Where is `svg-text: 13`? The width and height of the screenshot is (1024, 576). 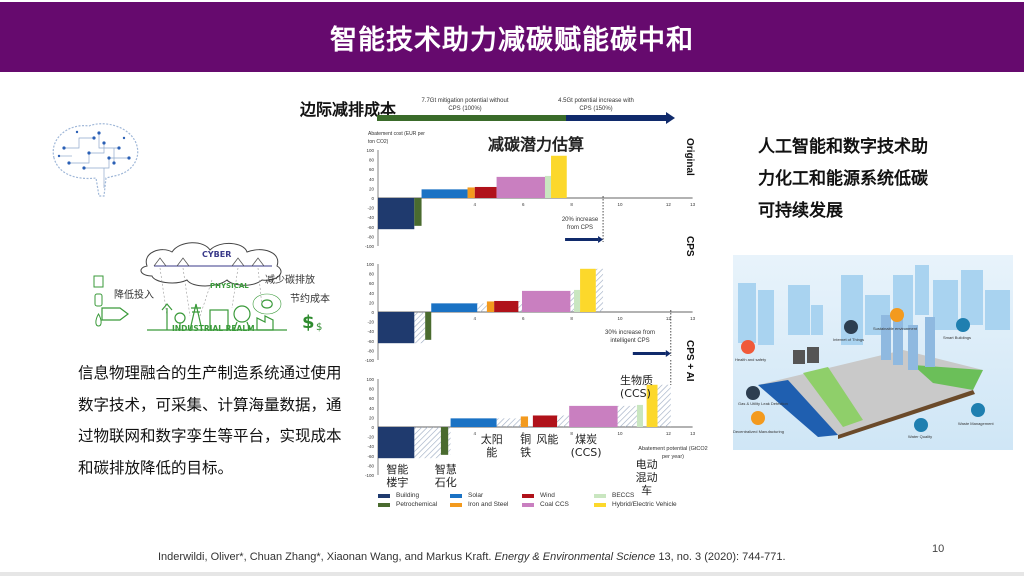 svg-text: 13 is located at coordinates (693, 318).